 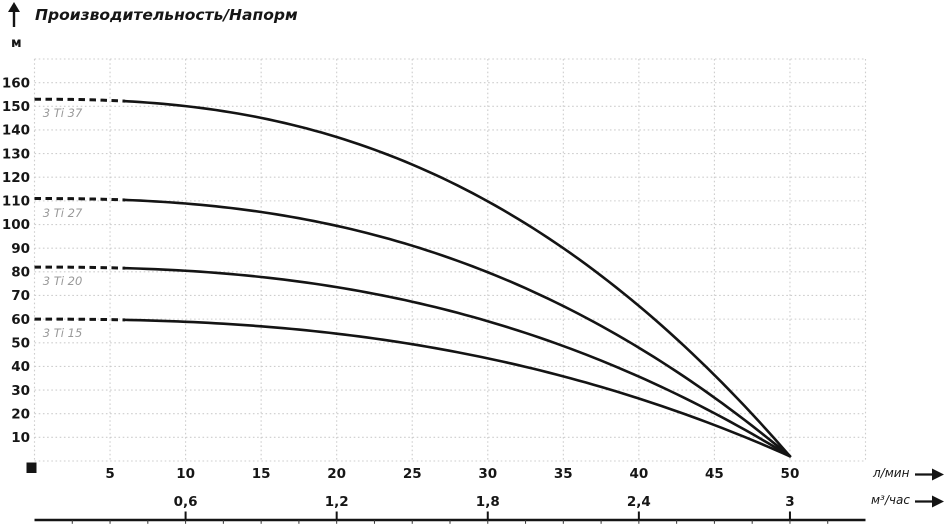 I want to click on x-tick-label: 20, so click(x=336, y=474).